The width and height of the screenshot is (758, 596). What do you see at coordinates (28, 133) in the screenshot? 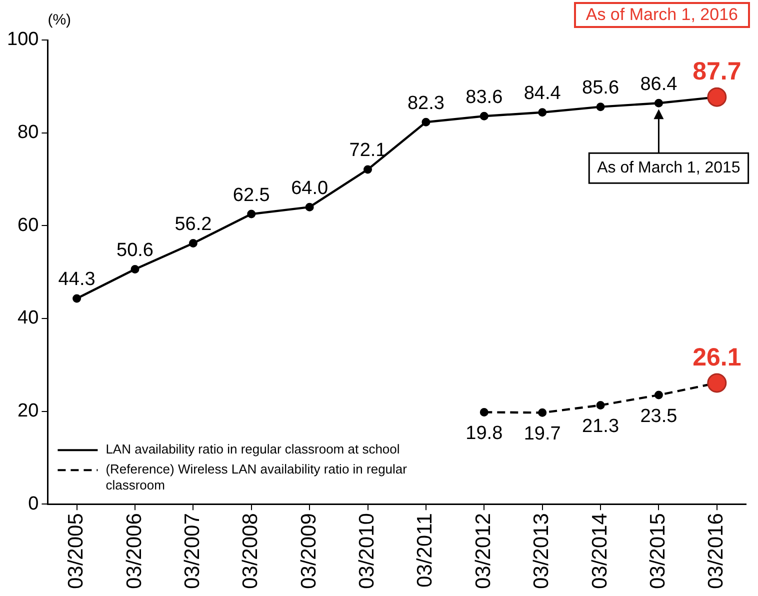
I see `y-tick-label: 80` at bounding box center [28, 133].